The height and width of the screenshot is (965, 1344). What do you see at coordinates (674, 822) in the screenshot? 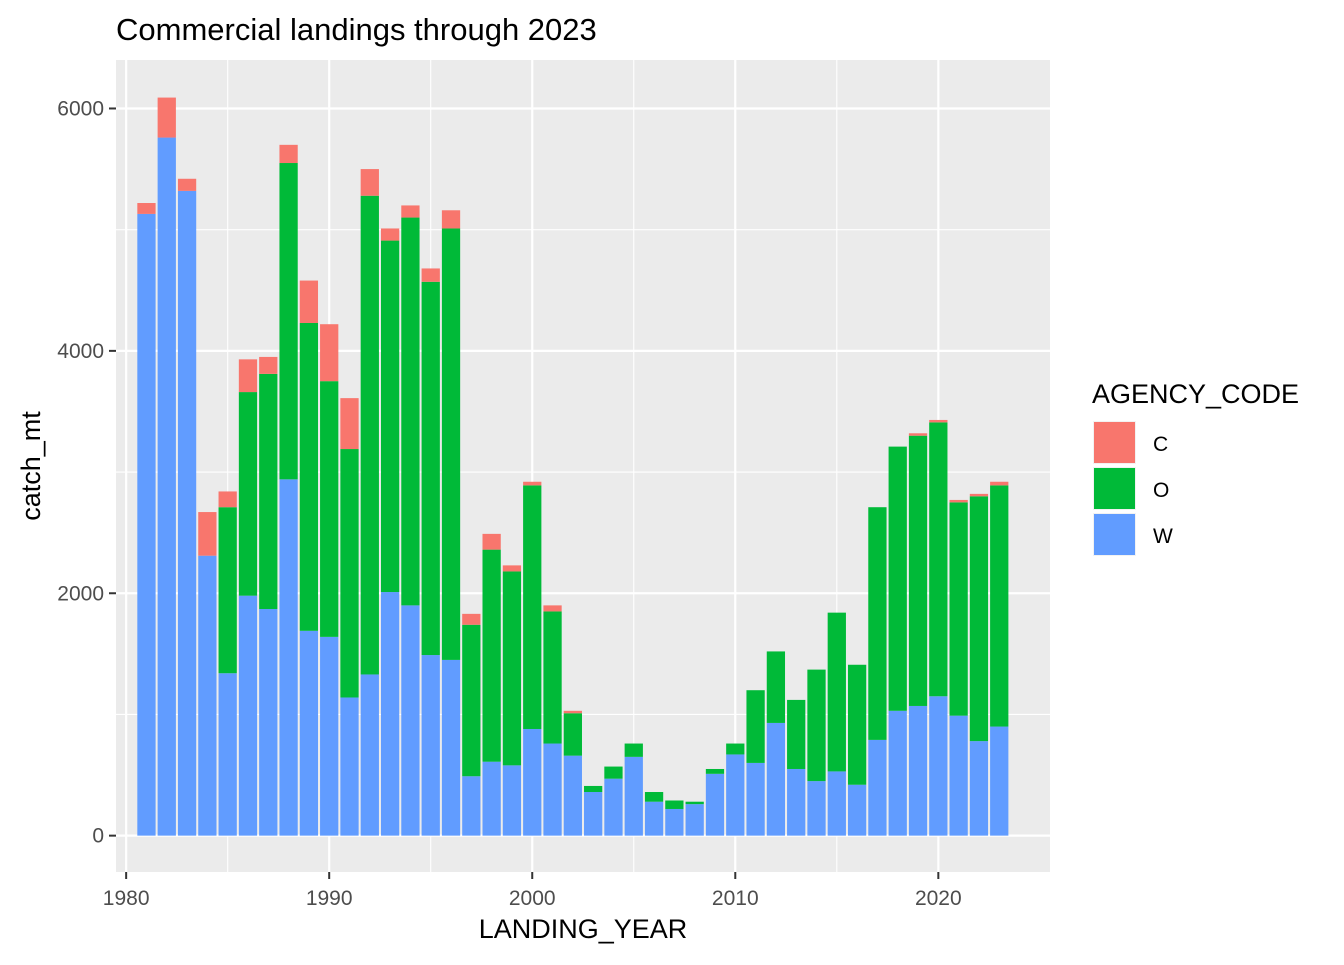
I see `bar-W-2007` at bounding box center [674, 822].